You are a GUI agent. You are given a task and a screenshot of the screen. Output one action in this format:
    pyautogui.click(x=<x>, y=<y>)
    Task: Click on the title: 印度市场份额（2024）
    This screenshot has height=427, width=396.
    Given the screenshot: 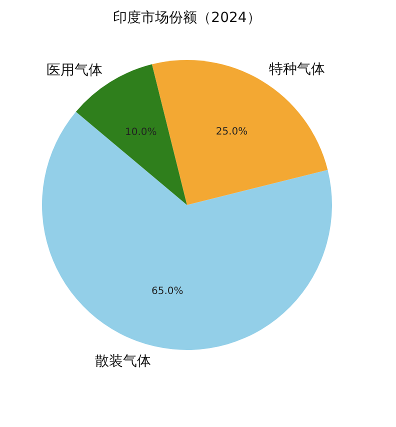 What is the action you would take?
    pyautogui.click(x=187, y=18)
    